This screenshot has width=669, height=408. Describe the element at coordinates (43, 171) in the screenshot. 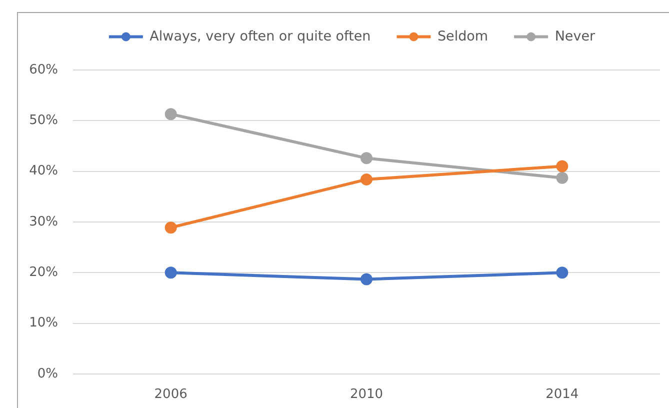

I see `y-tick-label: 40%` at that location.